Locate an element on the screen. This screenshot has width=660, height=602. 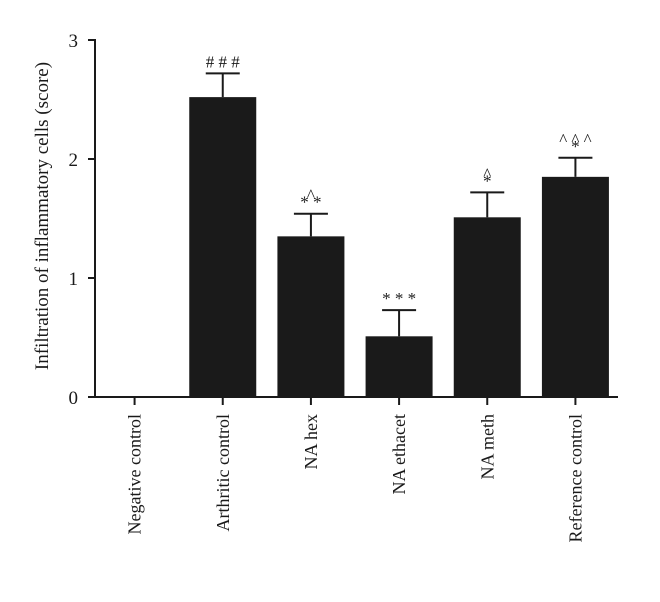
significance-label: * * is located at coordinates (310, 202).